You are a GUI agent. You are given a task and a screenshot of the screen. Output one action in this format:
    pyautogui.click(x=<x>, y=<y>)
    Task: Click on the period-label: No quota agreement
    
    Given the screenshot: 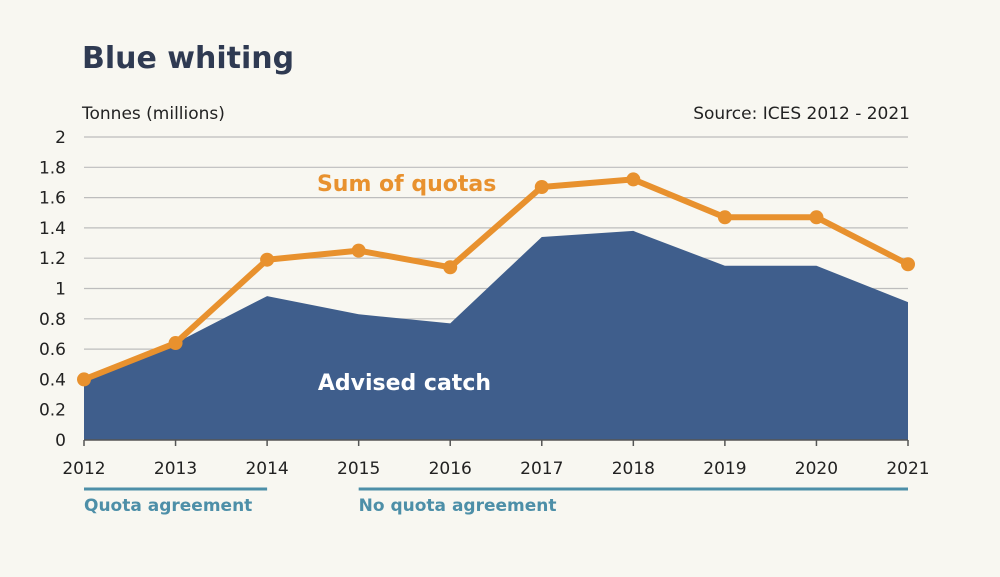 What is the action you would take?
    pyautogui.click(x=458, y=506)
    